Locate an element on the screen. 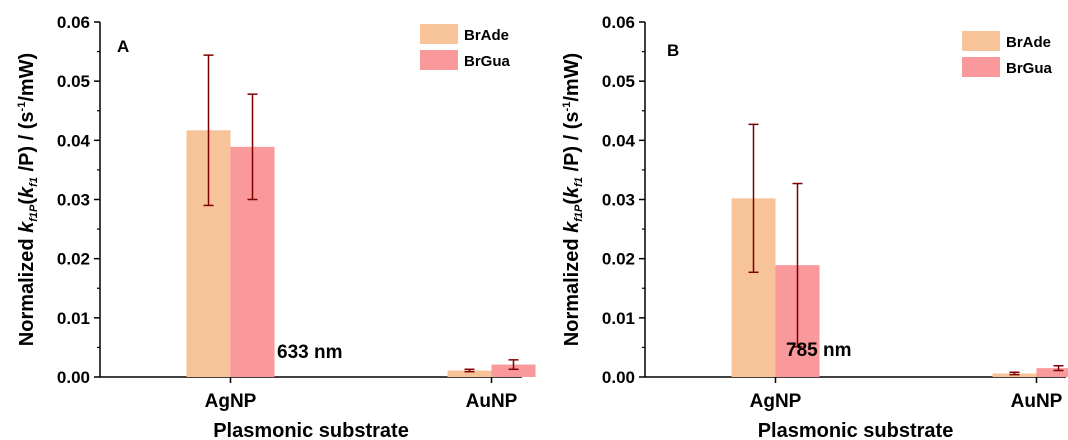  wavelength-annotation: 785 nm is located at coordinates (818, 350).